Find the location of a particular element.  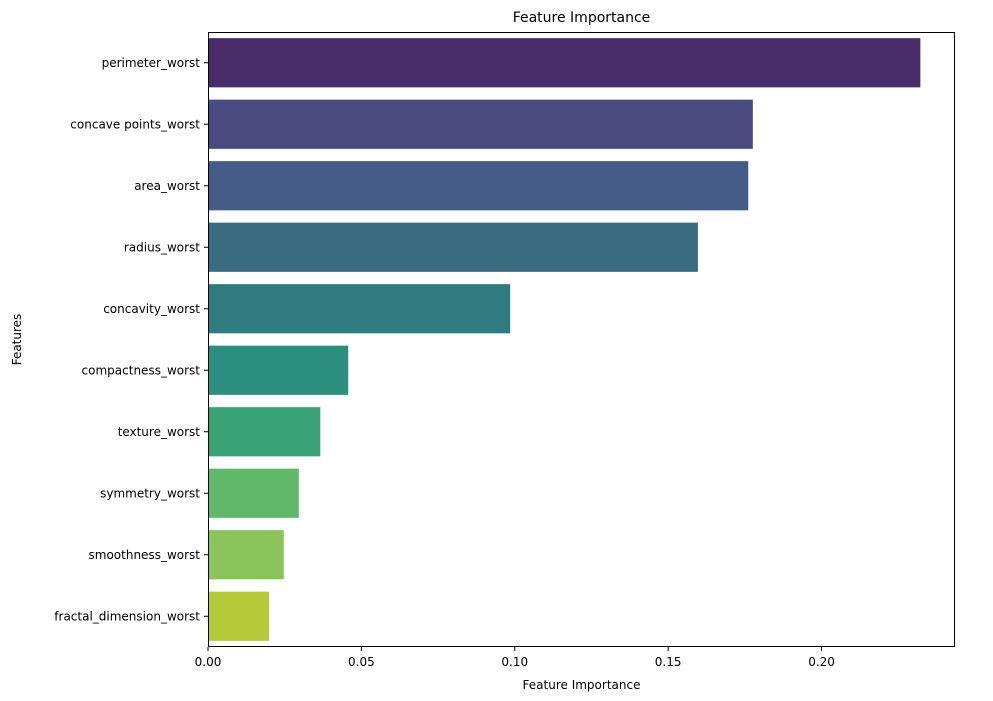

y-tick-label: symmetry_worst is located at coordinates (150, 493).